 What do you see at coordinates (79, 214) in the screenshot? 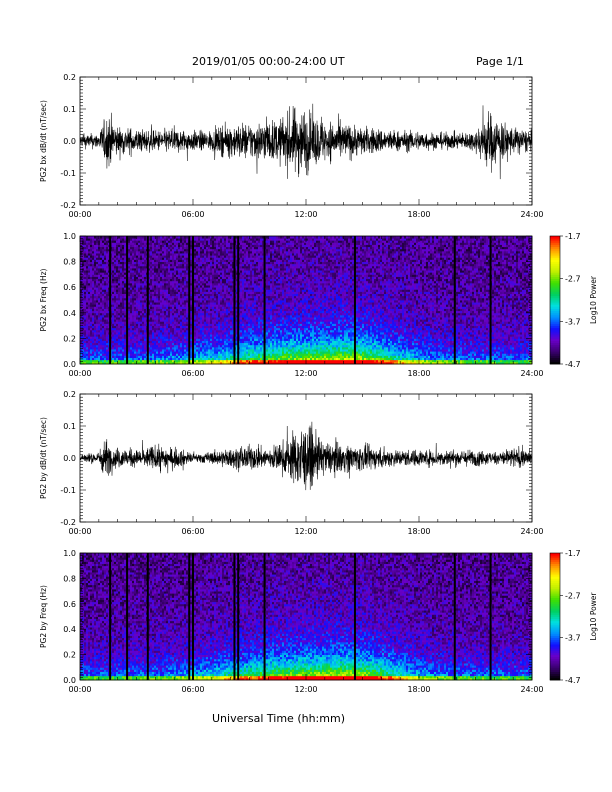
I see `x-tick-label: 00:00` at bounding box center [79, 214].